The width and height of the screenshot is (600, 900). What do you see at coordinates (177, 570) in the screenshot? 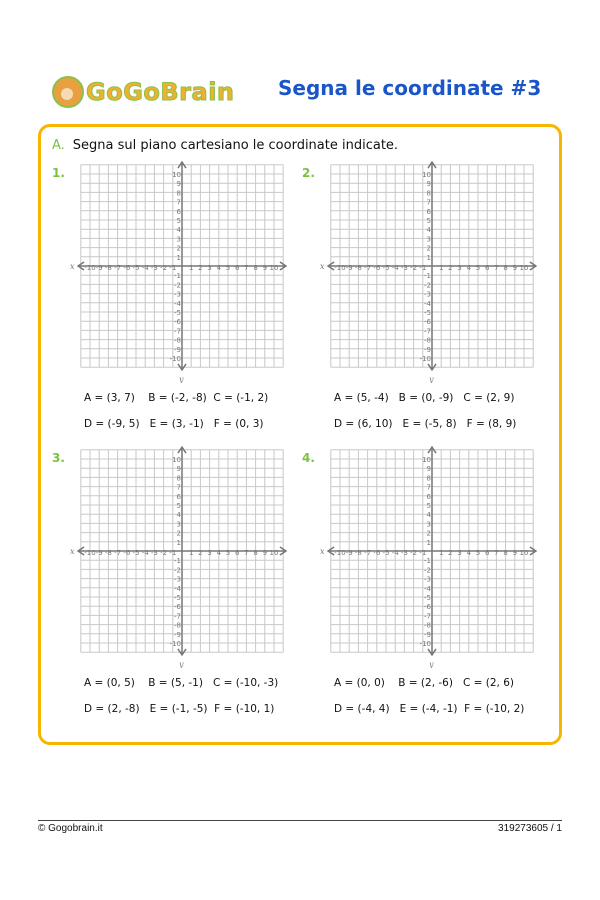
I see `y-tick-label: -2` at bounding box center [177, 570].